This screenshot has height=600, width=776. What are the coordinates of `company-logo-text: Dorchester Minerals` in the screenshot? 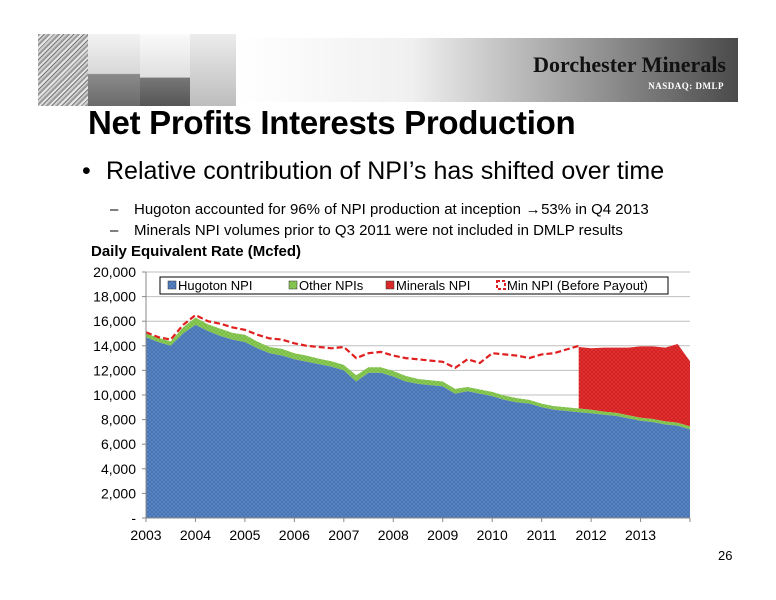 It's located at (629, 64).